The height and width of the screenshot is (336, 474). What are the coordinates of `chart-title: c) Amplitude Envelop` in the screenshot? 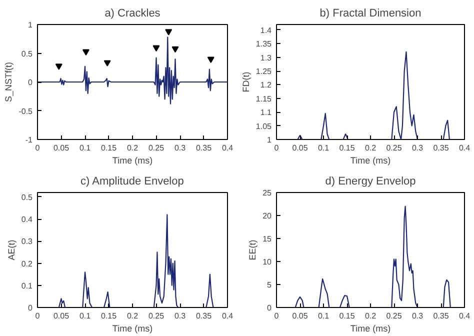 It's located at (132, 182).